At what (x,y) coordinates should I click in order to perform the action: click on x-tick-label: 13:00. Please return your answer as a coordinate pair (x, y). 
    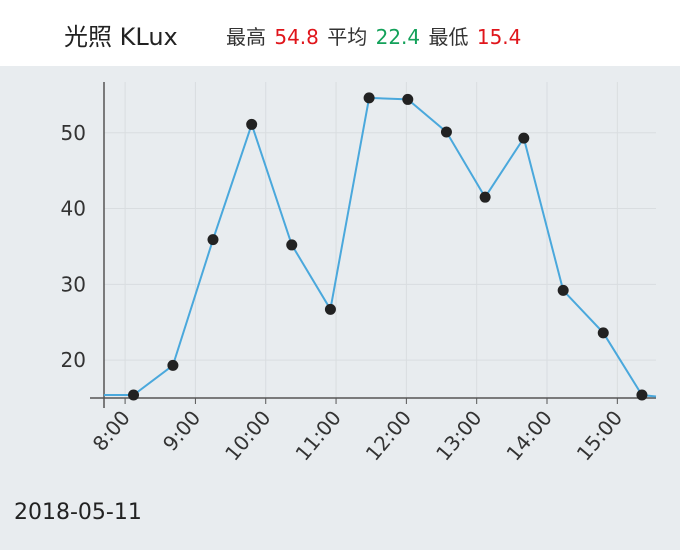
    Looking at the image, I should click on (458, 436).